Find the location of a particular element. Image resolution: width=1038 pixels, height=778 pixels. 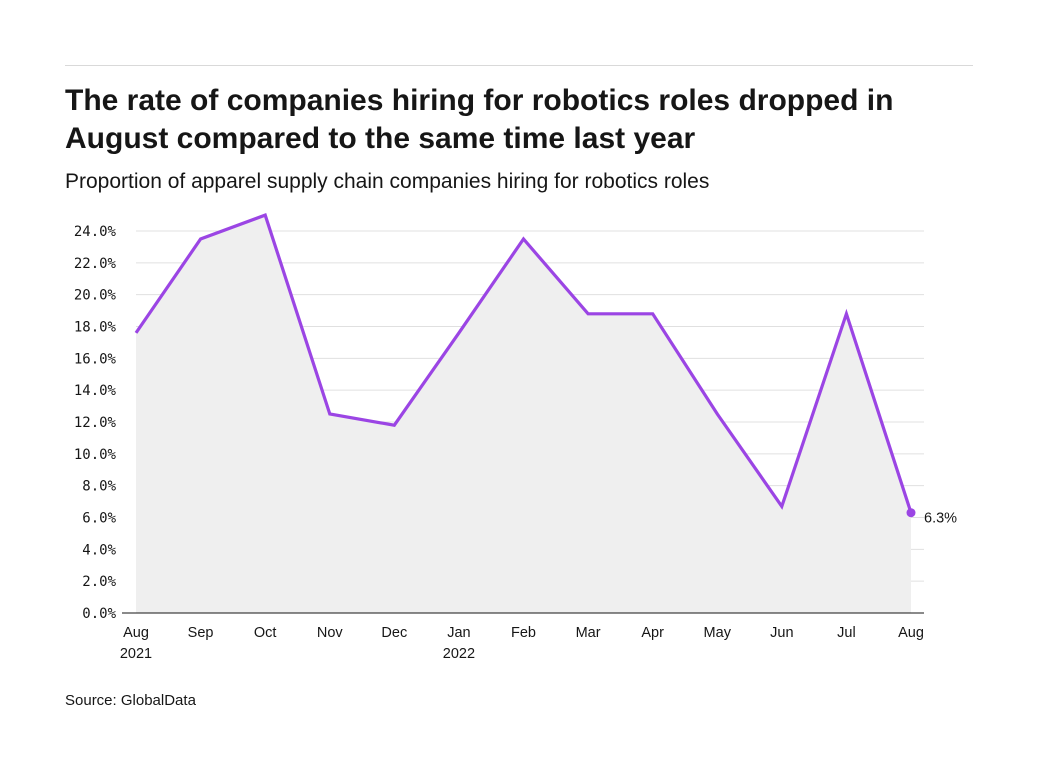

x-tick-label: Sep is located at coordinates (201, 633).